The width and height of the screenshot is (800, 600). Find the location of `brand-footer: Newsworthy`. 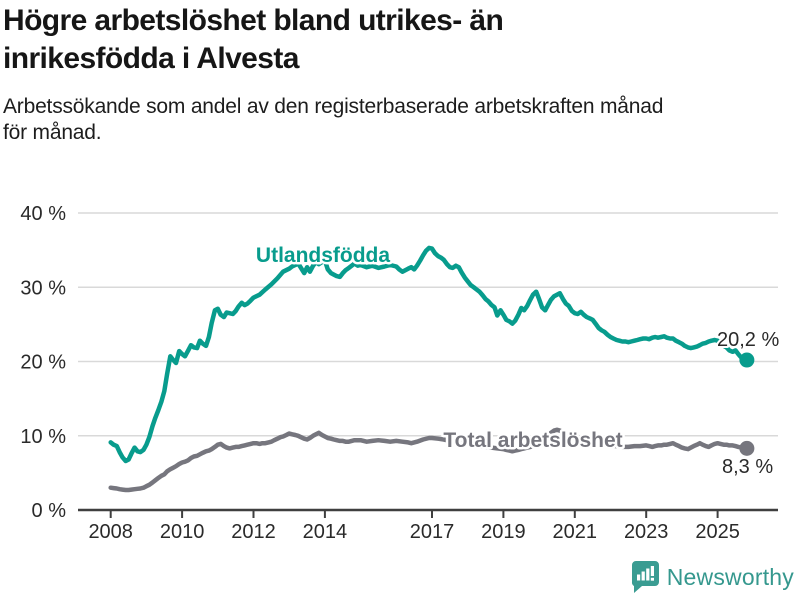

brand-footer: Newsworthy is located at coordinates (712, 577).